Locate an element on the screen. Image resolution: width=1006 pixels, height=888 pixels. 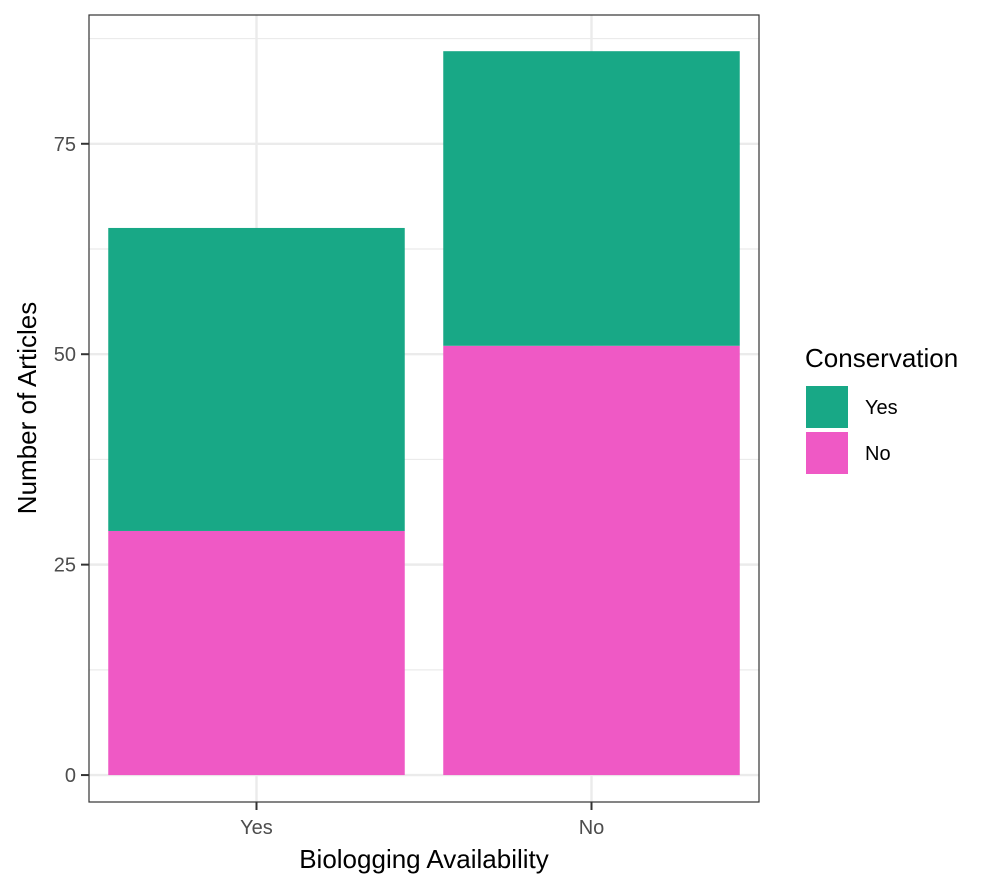
x-tick-label: Yes is located at coordinates (256, 828).